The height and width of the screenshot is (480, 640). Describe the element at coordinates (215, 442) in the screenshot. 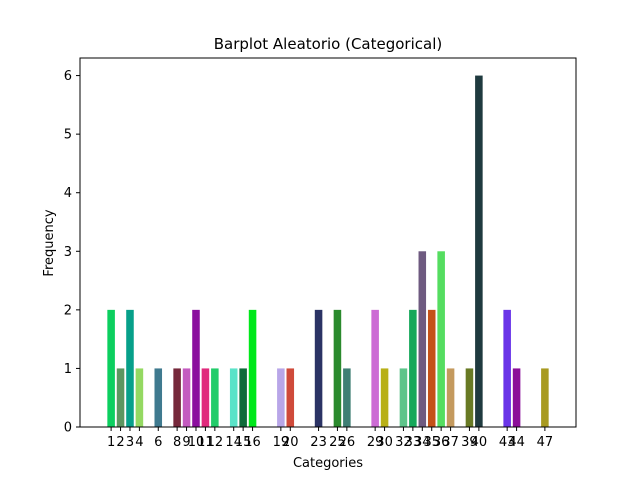

I see `x-tick-label: 12` at that location.